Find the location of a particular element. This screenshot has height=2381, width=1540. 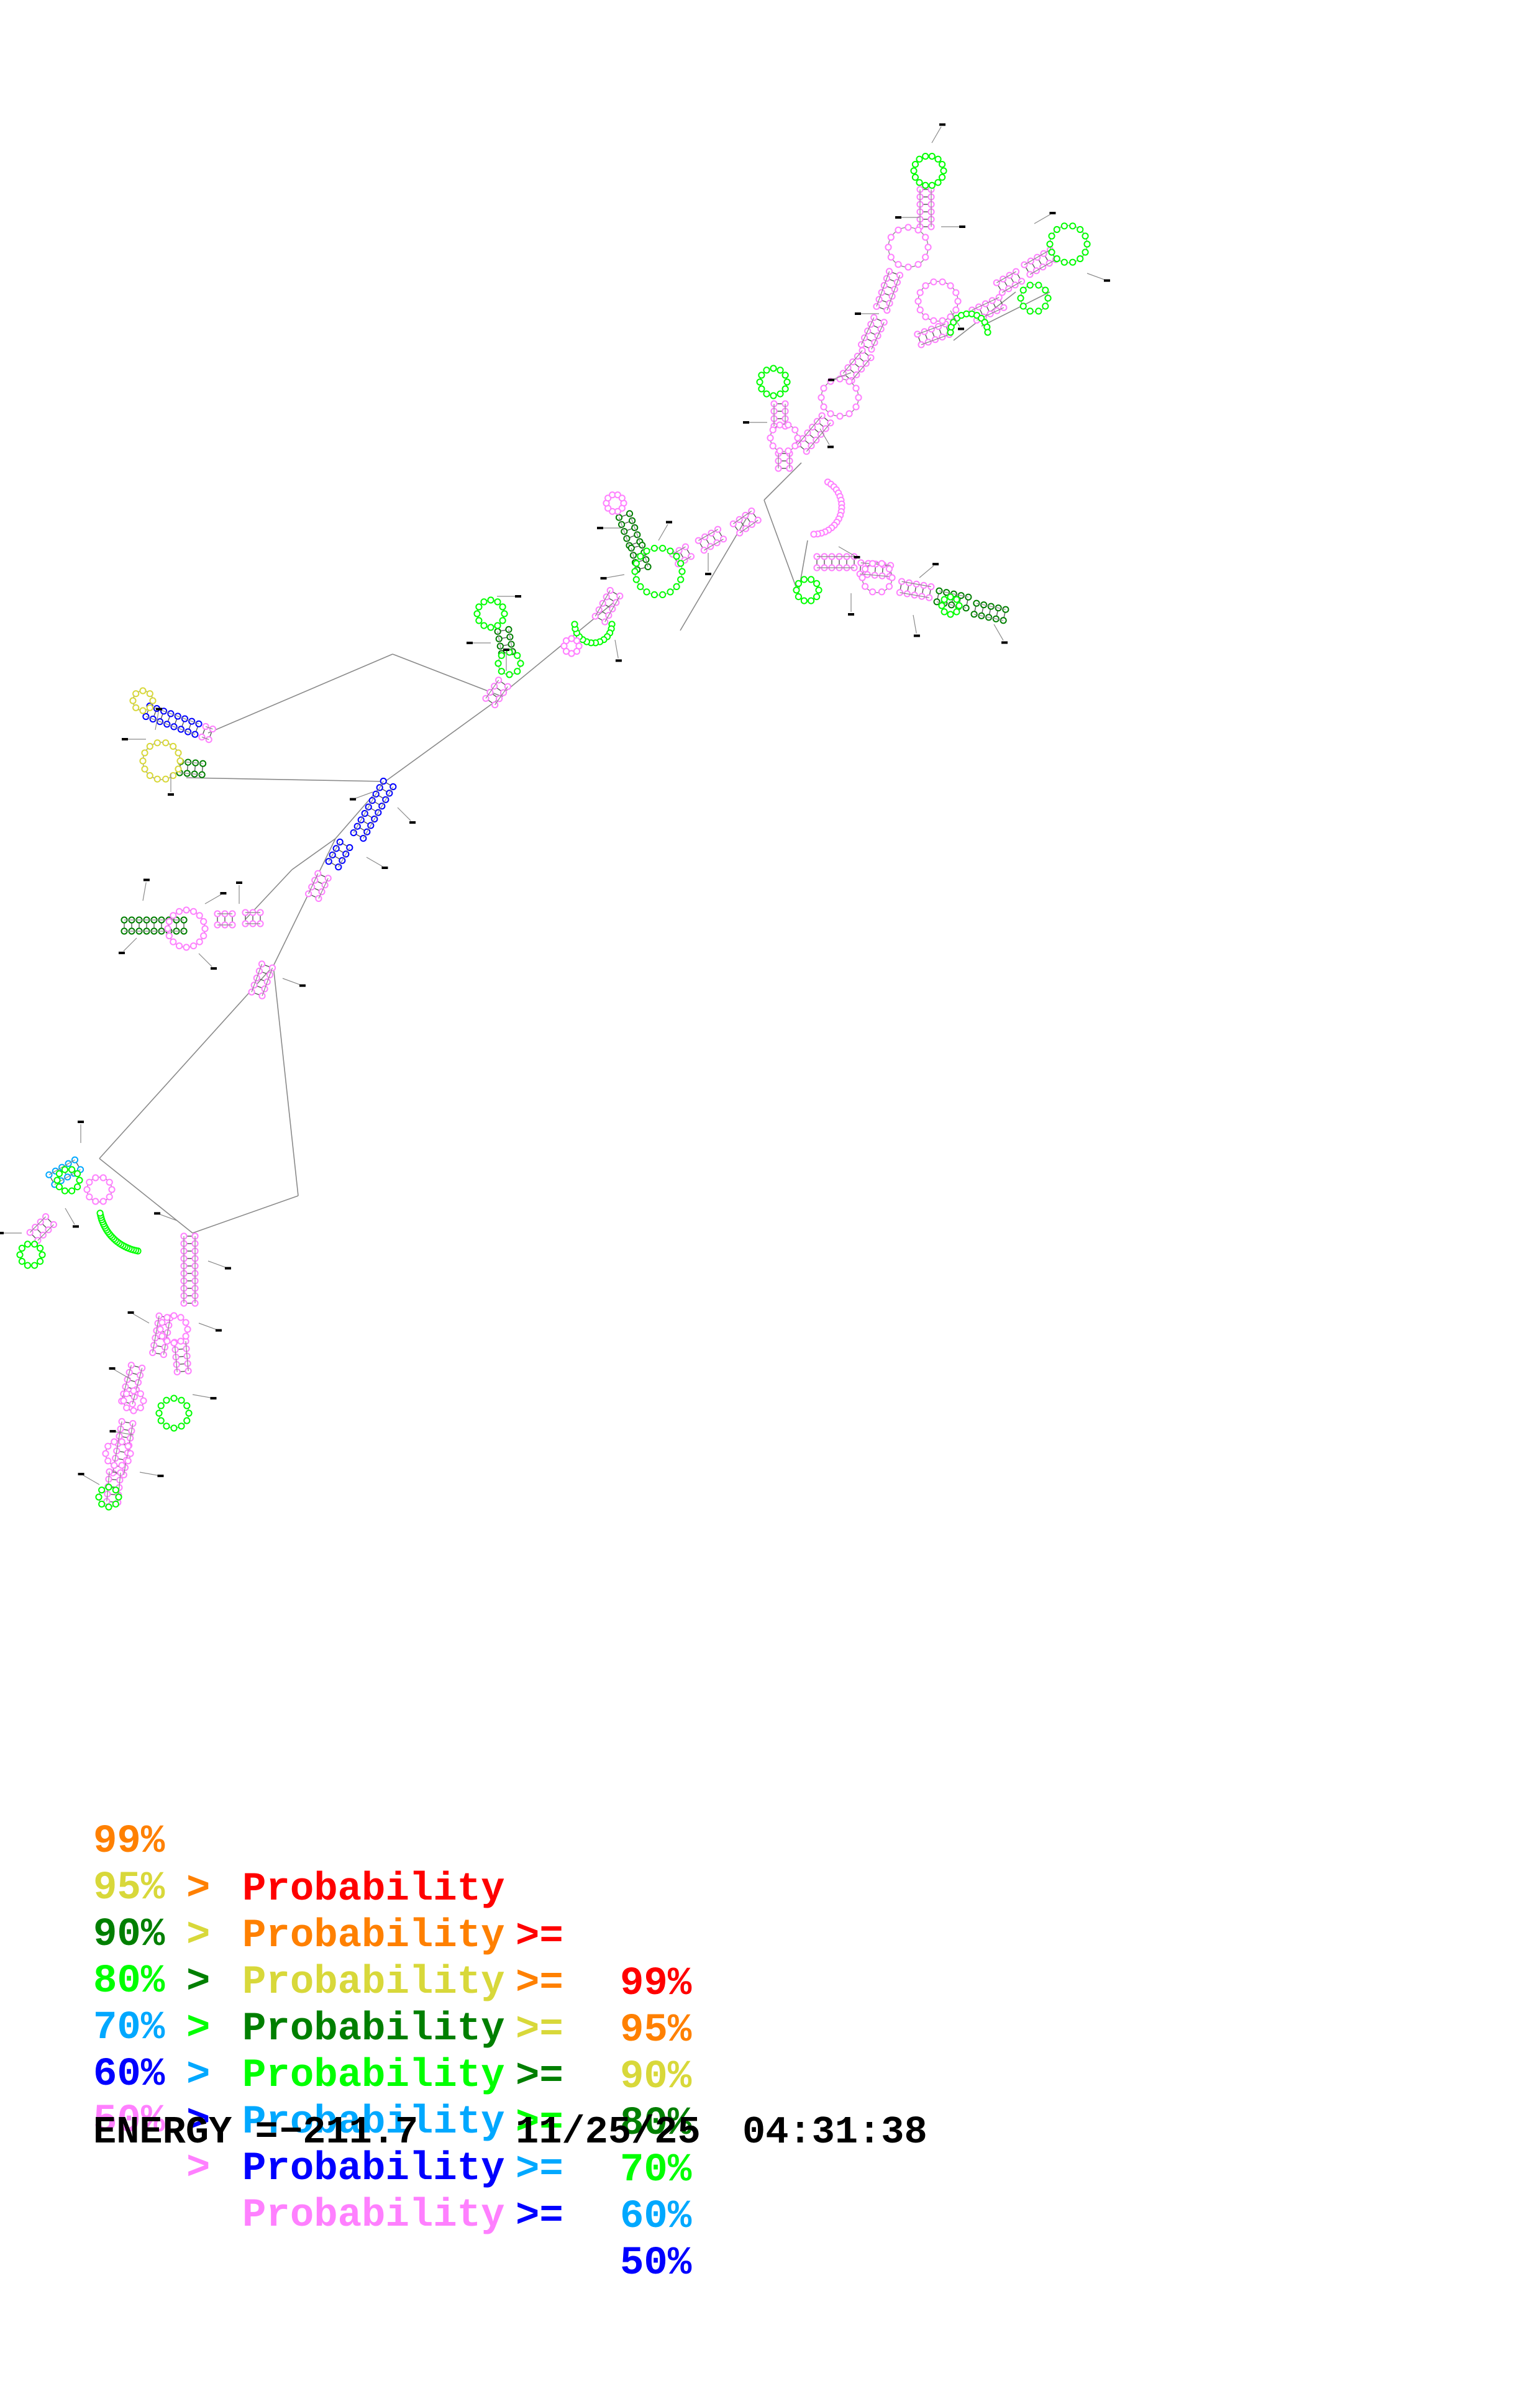

legend-probability-label: Probability is located at coordinates (373, 2076).